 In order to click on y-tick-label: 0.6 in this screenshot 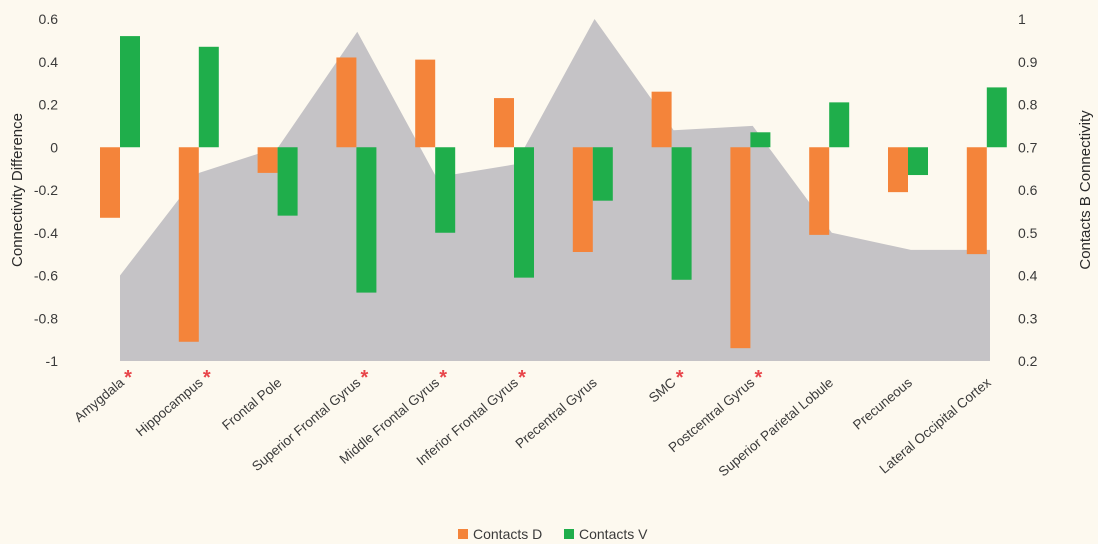, I will do `click(49, 19)`.